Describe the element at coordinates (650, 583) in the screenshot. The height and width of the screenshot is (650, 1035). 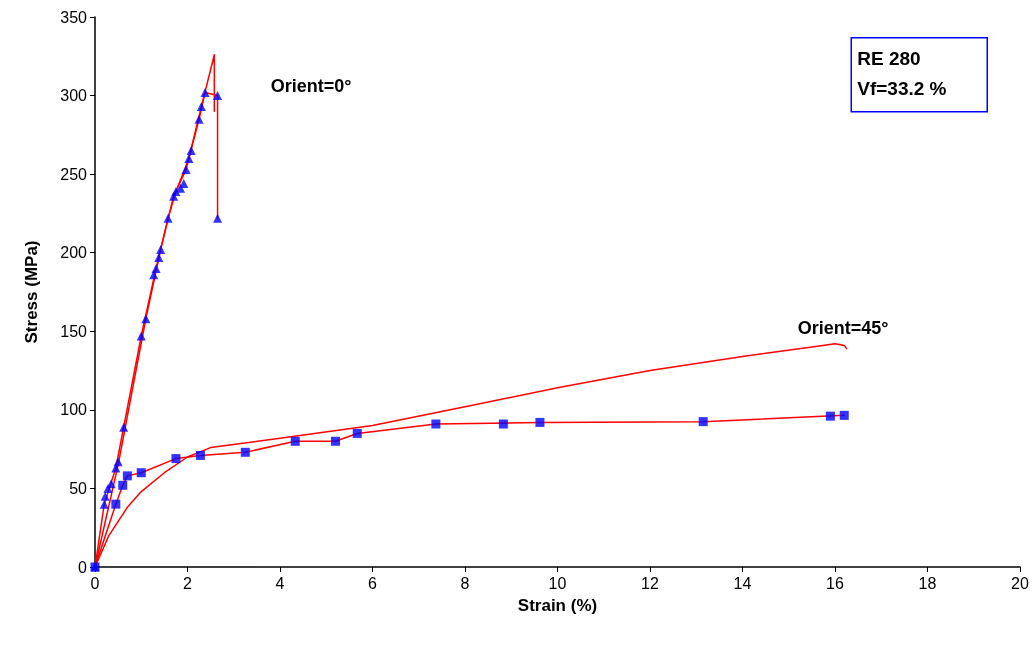
I see `x-tick-label: 12` at that location.